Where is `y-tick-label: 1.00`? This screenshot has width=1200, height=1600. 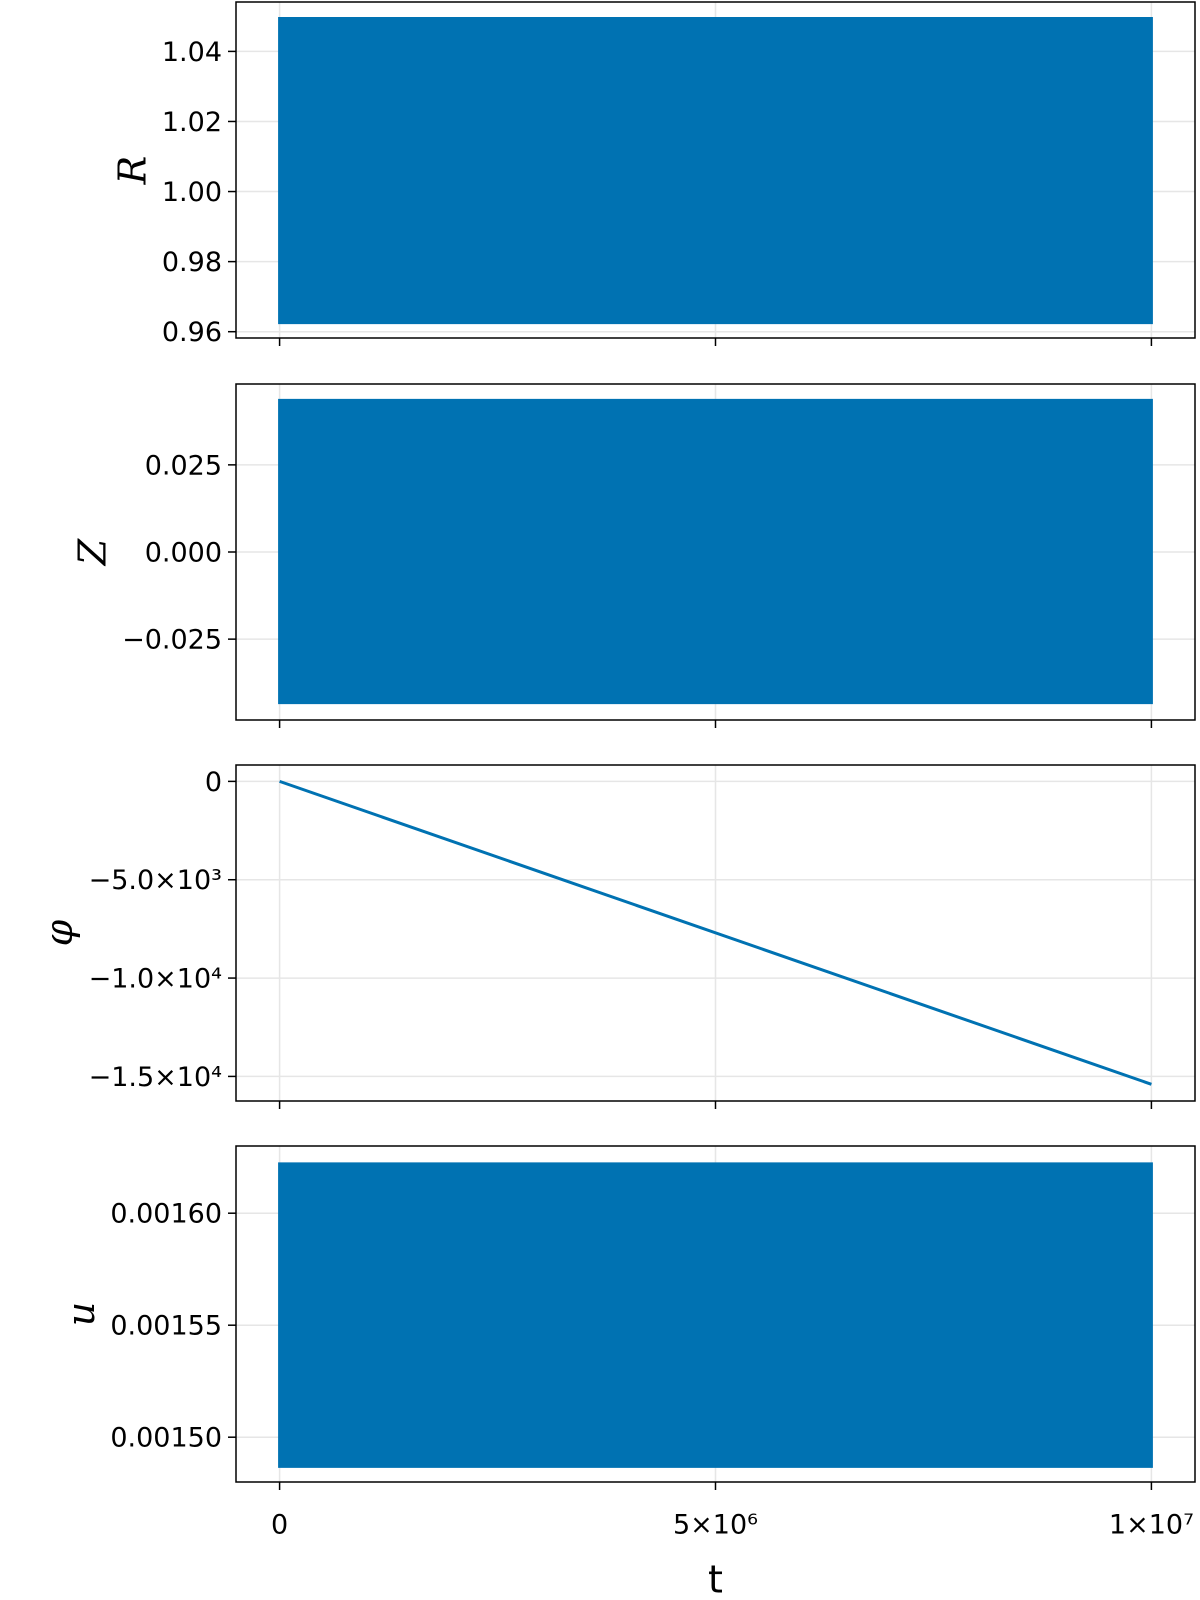
y-tick-label: 1.00 is located at coordinates (192, 192).